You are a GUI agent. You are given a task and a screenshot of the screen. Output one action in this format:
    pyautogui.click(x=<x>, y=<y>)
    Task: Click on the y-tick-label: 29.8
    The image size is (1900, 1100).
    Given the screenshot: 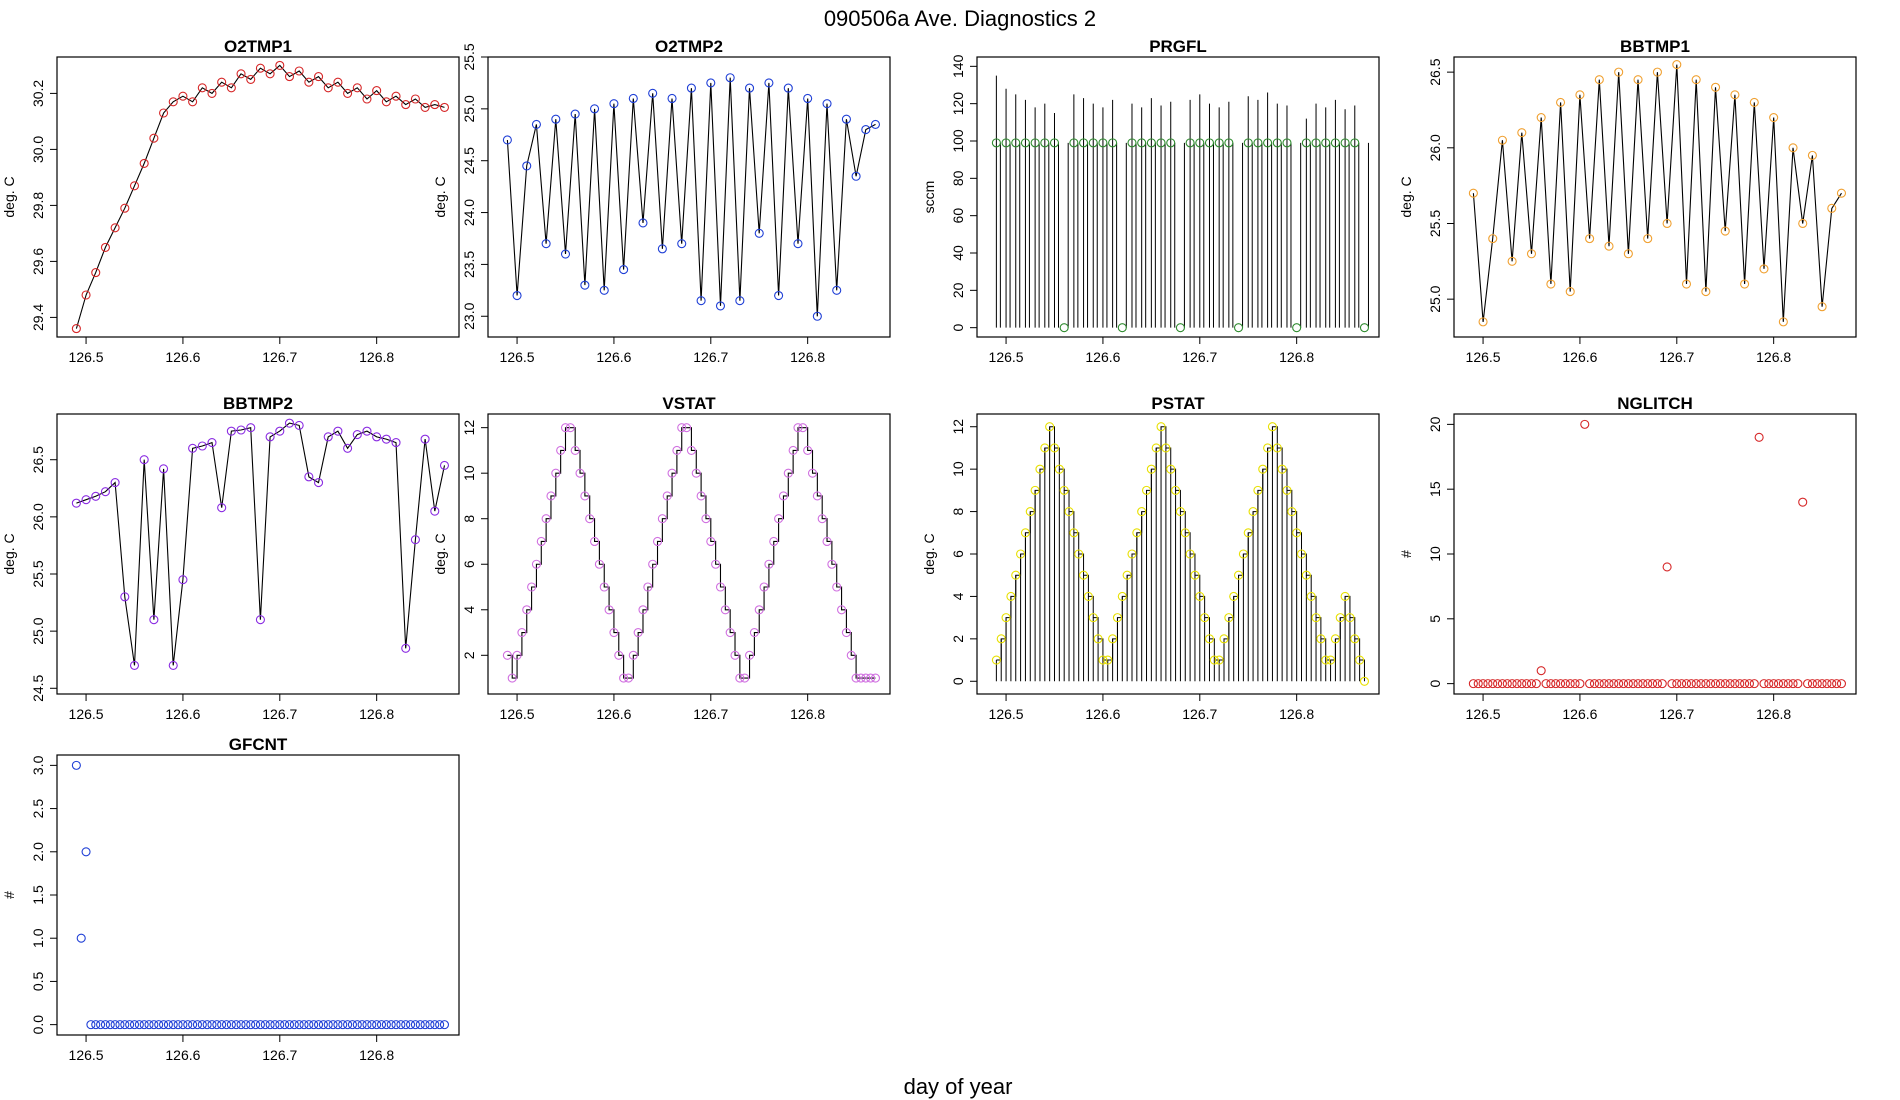 What is the action you would take?
    pyautogui.click(x=38, y=205)
    